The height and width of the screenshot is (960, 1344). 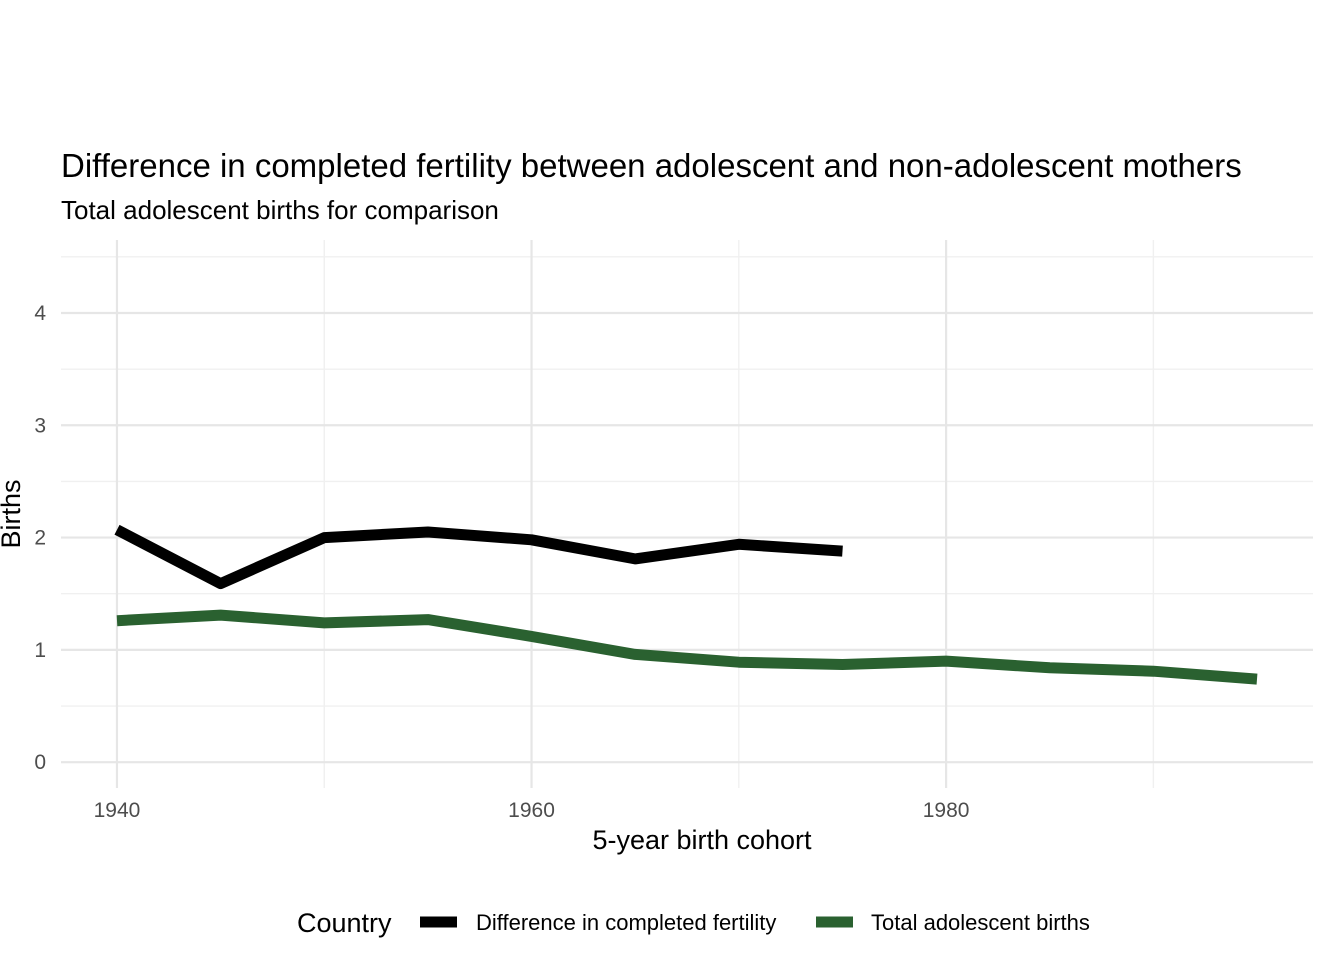 I want to click on y-tick-label: 3, so click(x=40, y=425).